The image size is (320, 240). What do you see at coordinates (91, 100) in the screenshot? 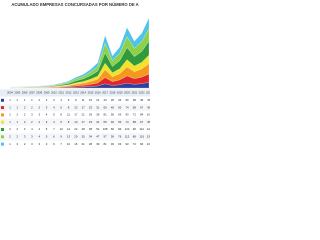
I see `table-cell: 15` at bounding box center [91, 100].